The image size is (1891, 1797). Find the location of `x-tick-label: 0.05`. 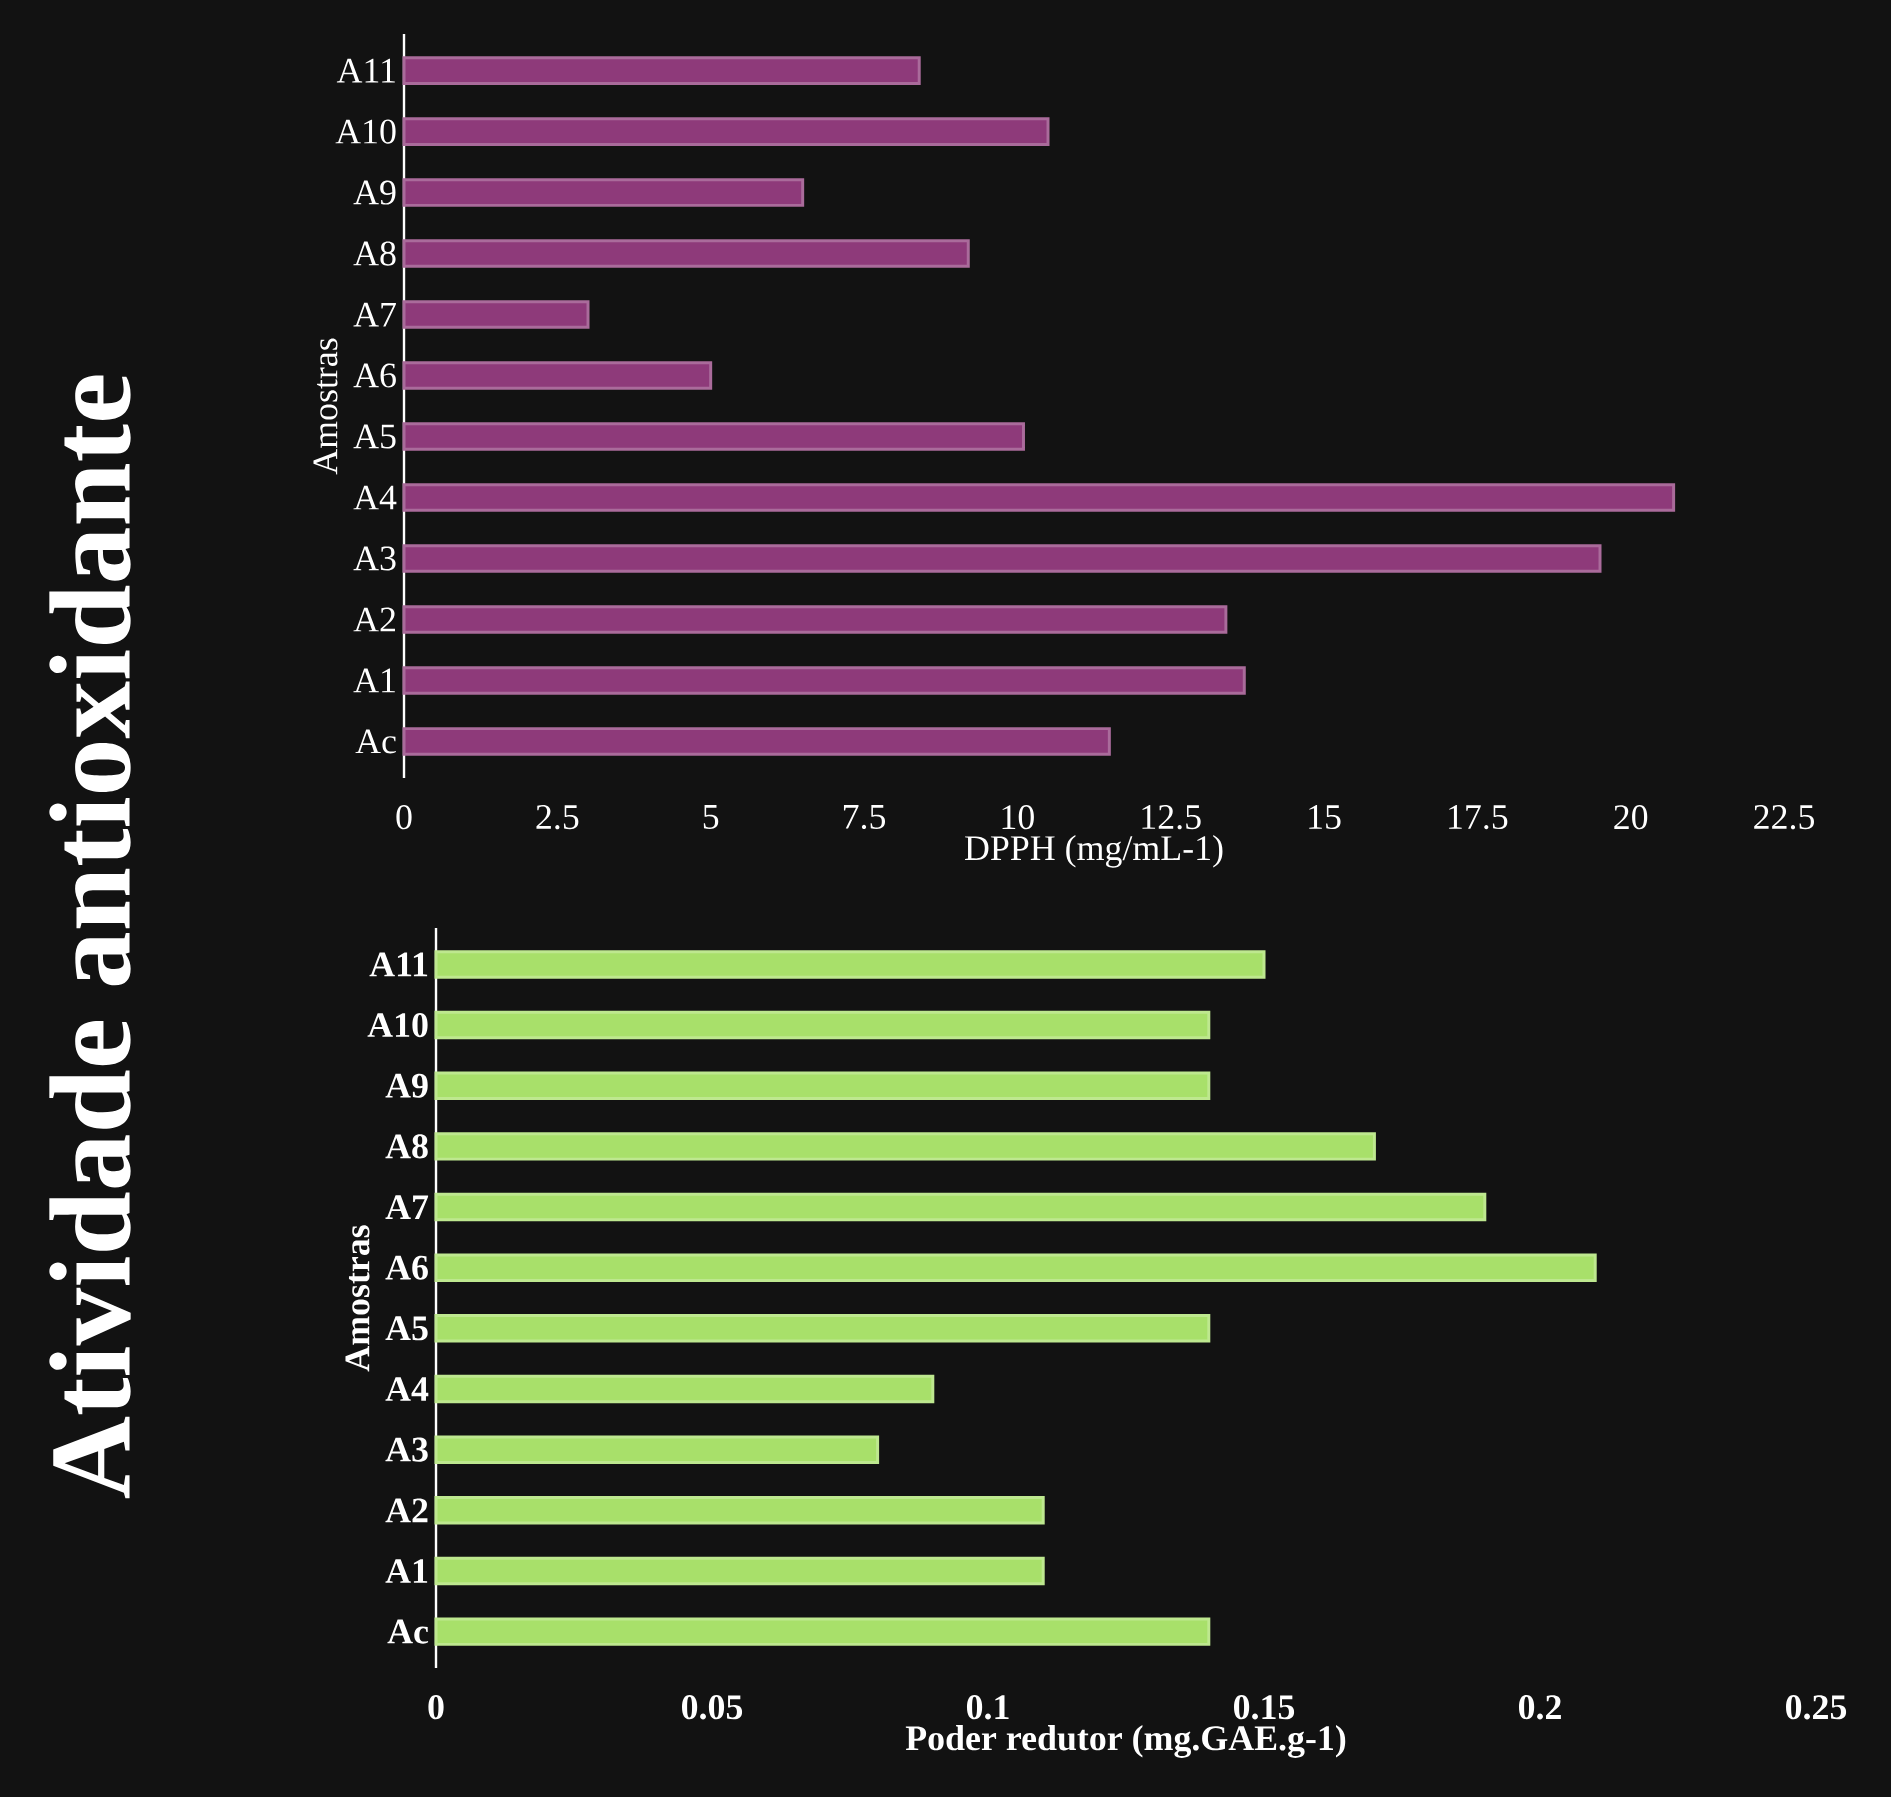

x-tick-label: 0.05 is located at coordinates (712, 1707).